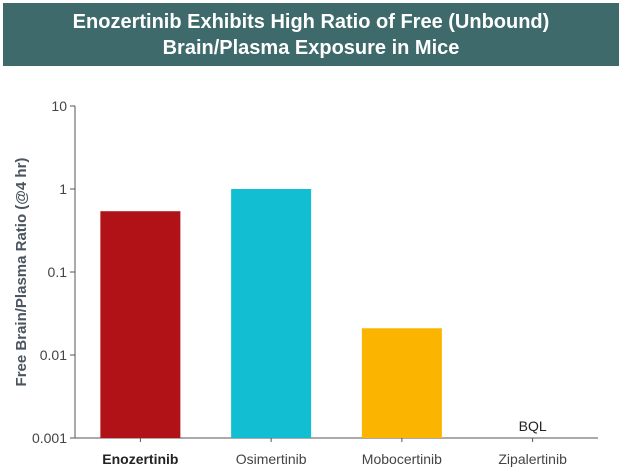 The width and height of the screenshot is (622, 469). What do you see at coordinates (311, 47) in the screenshot?
I see `chart-title-line-2: Brain/Plasma Exposure in Mice` at bounding box center [311, 47].